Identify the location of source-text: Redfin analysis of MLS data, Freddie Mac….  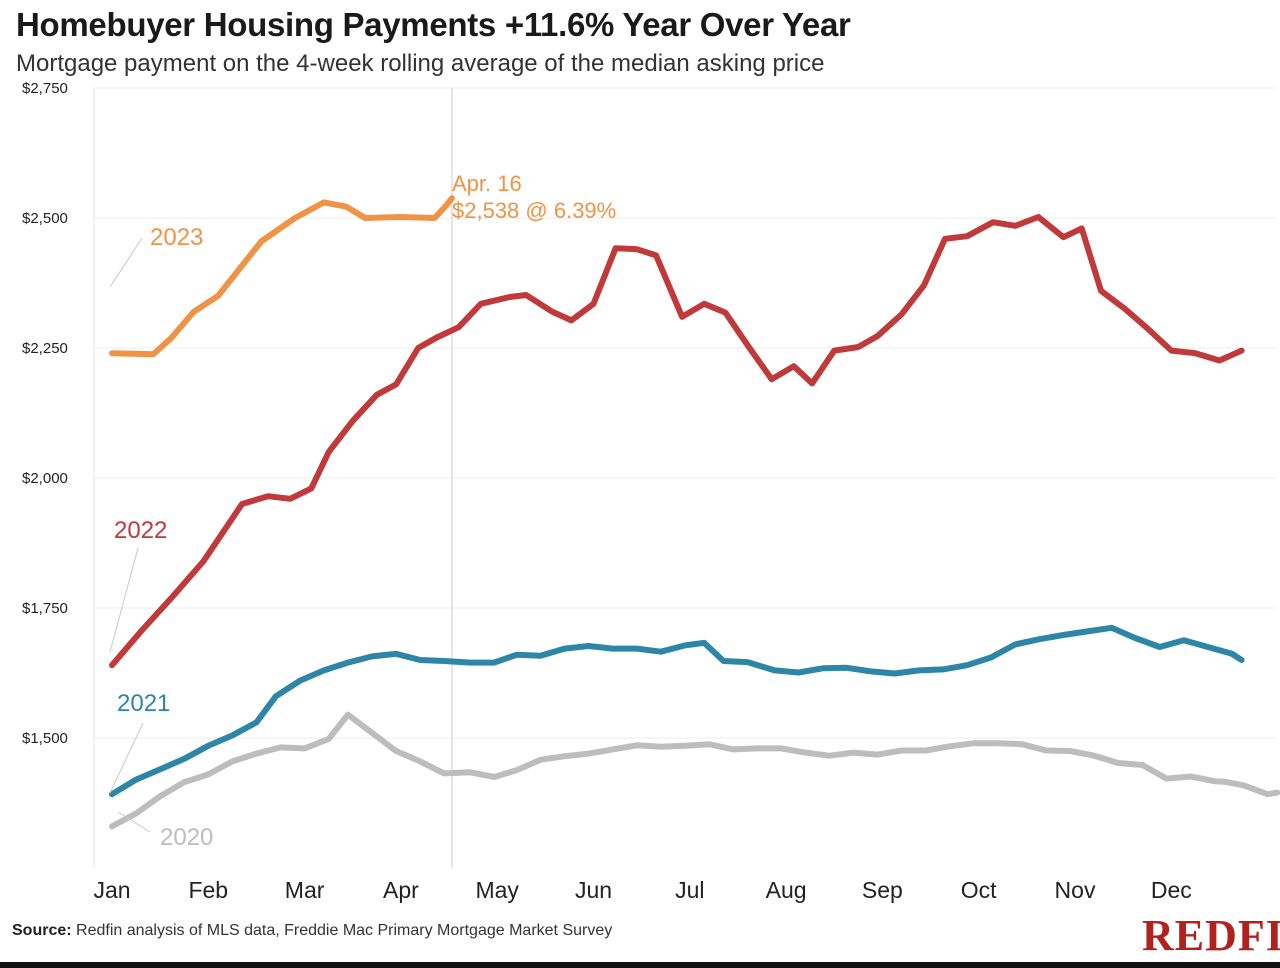
(342, 930).